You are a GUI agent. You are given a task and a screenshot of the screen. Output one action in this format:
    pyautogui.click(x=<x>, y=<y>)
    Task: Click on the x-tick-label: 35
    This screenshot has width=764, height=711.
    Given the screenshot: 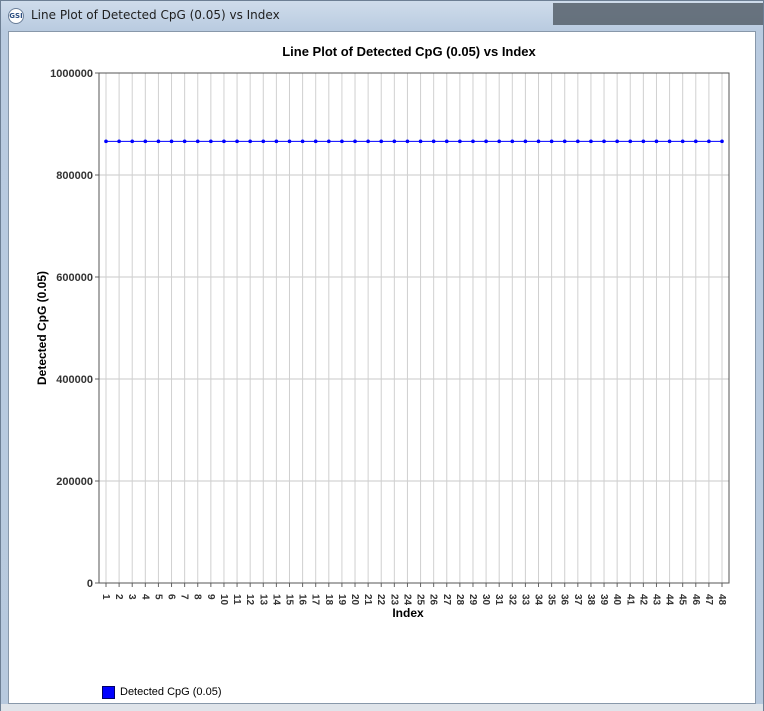 What is the action you would take?
    pyautogui.click(x=551, y=600)
    